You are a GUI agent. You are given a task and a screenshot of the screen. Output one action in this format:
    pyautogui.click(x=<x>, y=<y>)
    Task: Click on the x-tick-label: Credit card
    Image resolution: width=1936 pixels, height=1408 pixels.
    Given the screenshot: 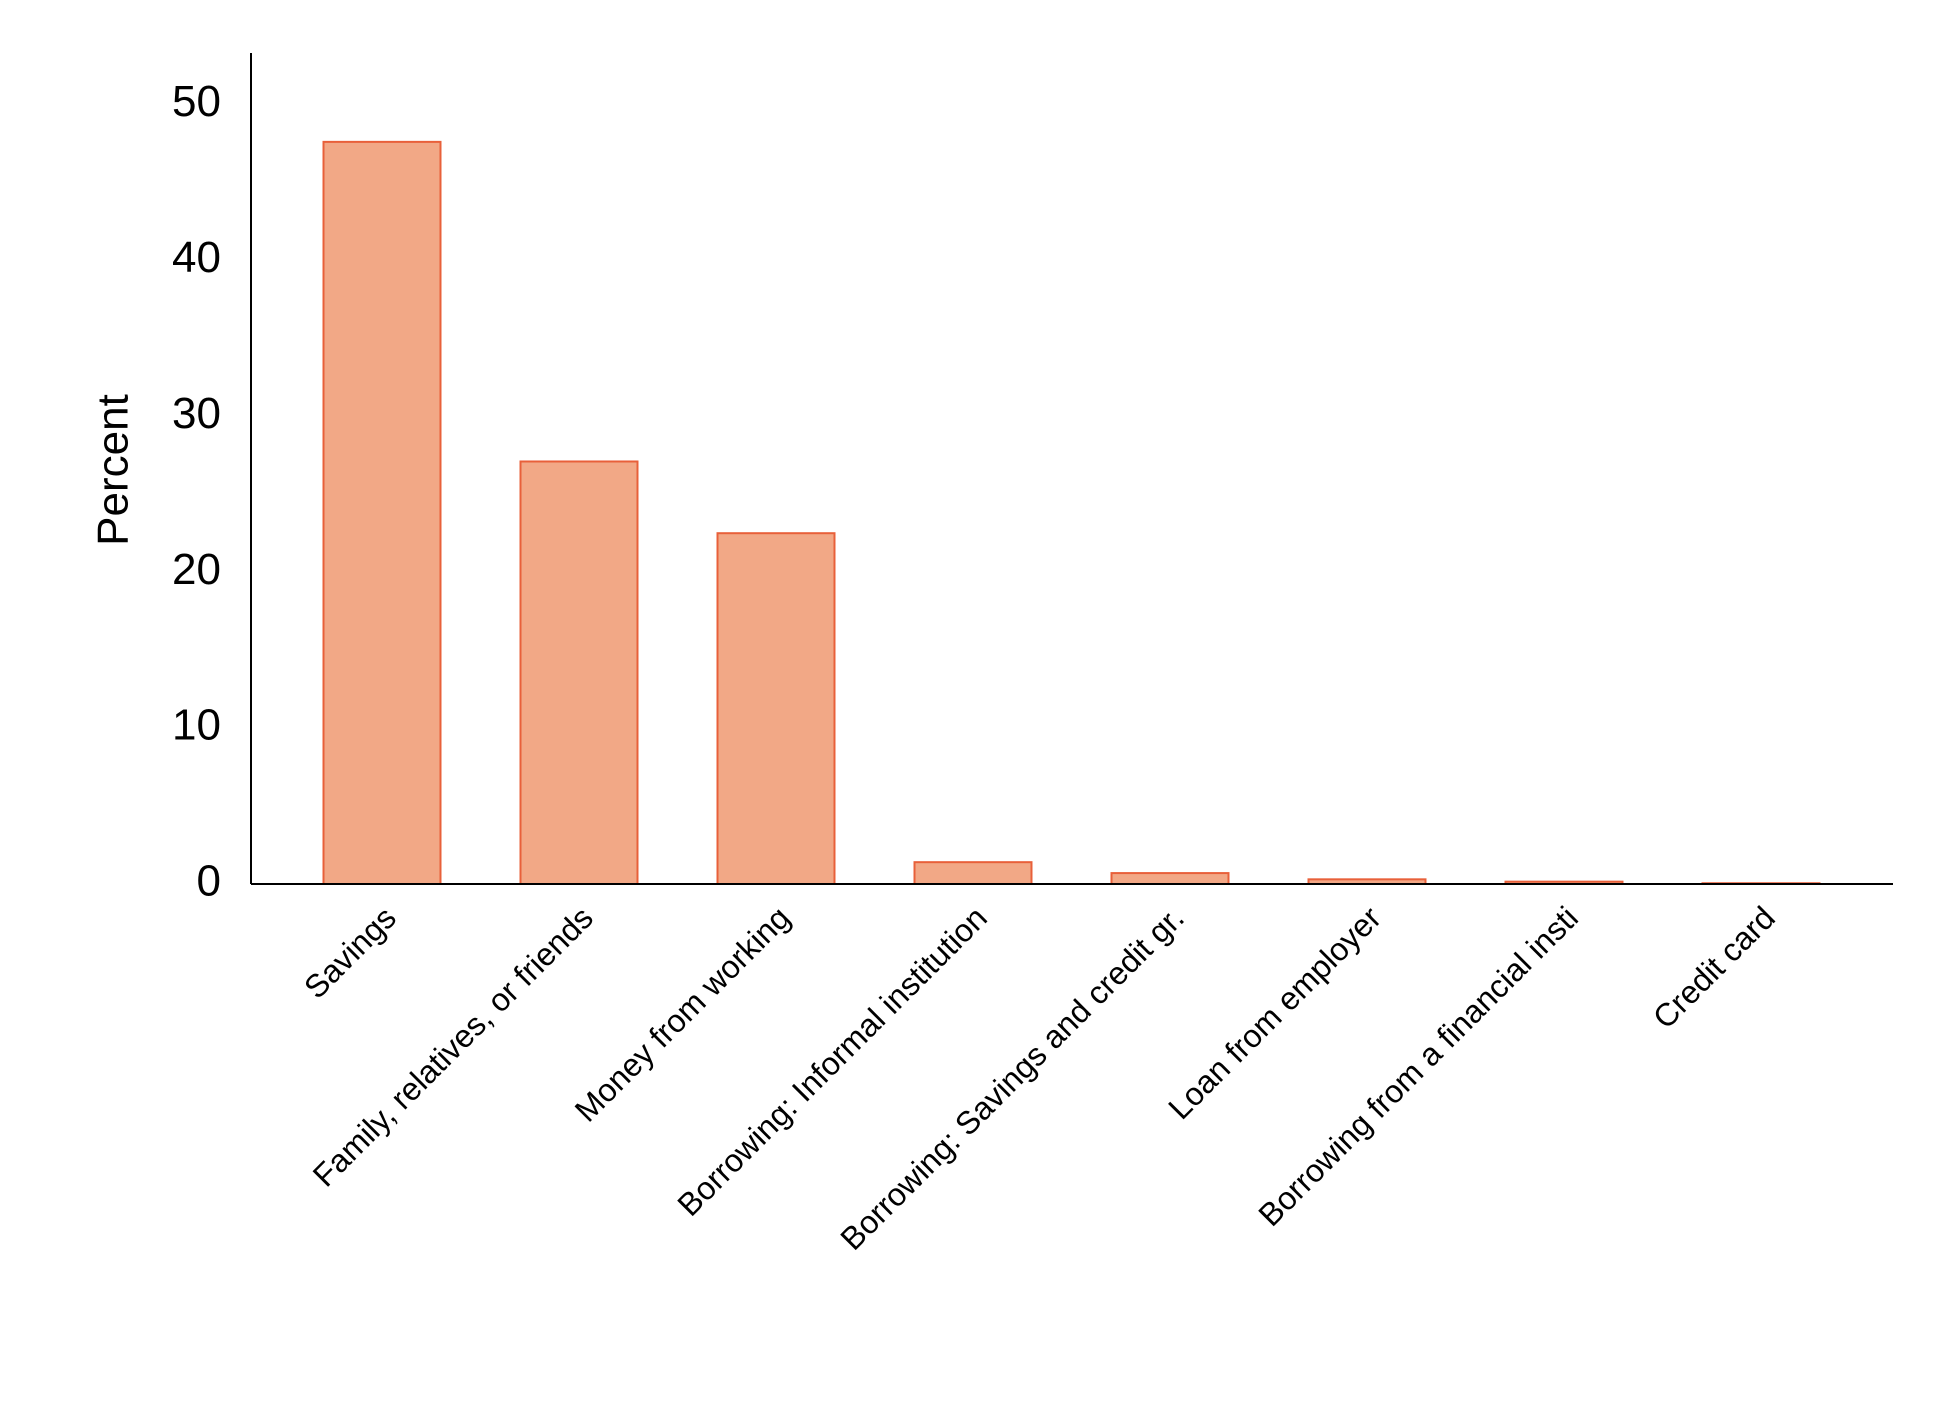 What is the action you would take?
    pyautogui.click(x=1714, y=967)
    